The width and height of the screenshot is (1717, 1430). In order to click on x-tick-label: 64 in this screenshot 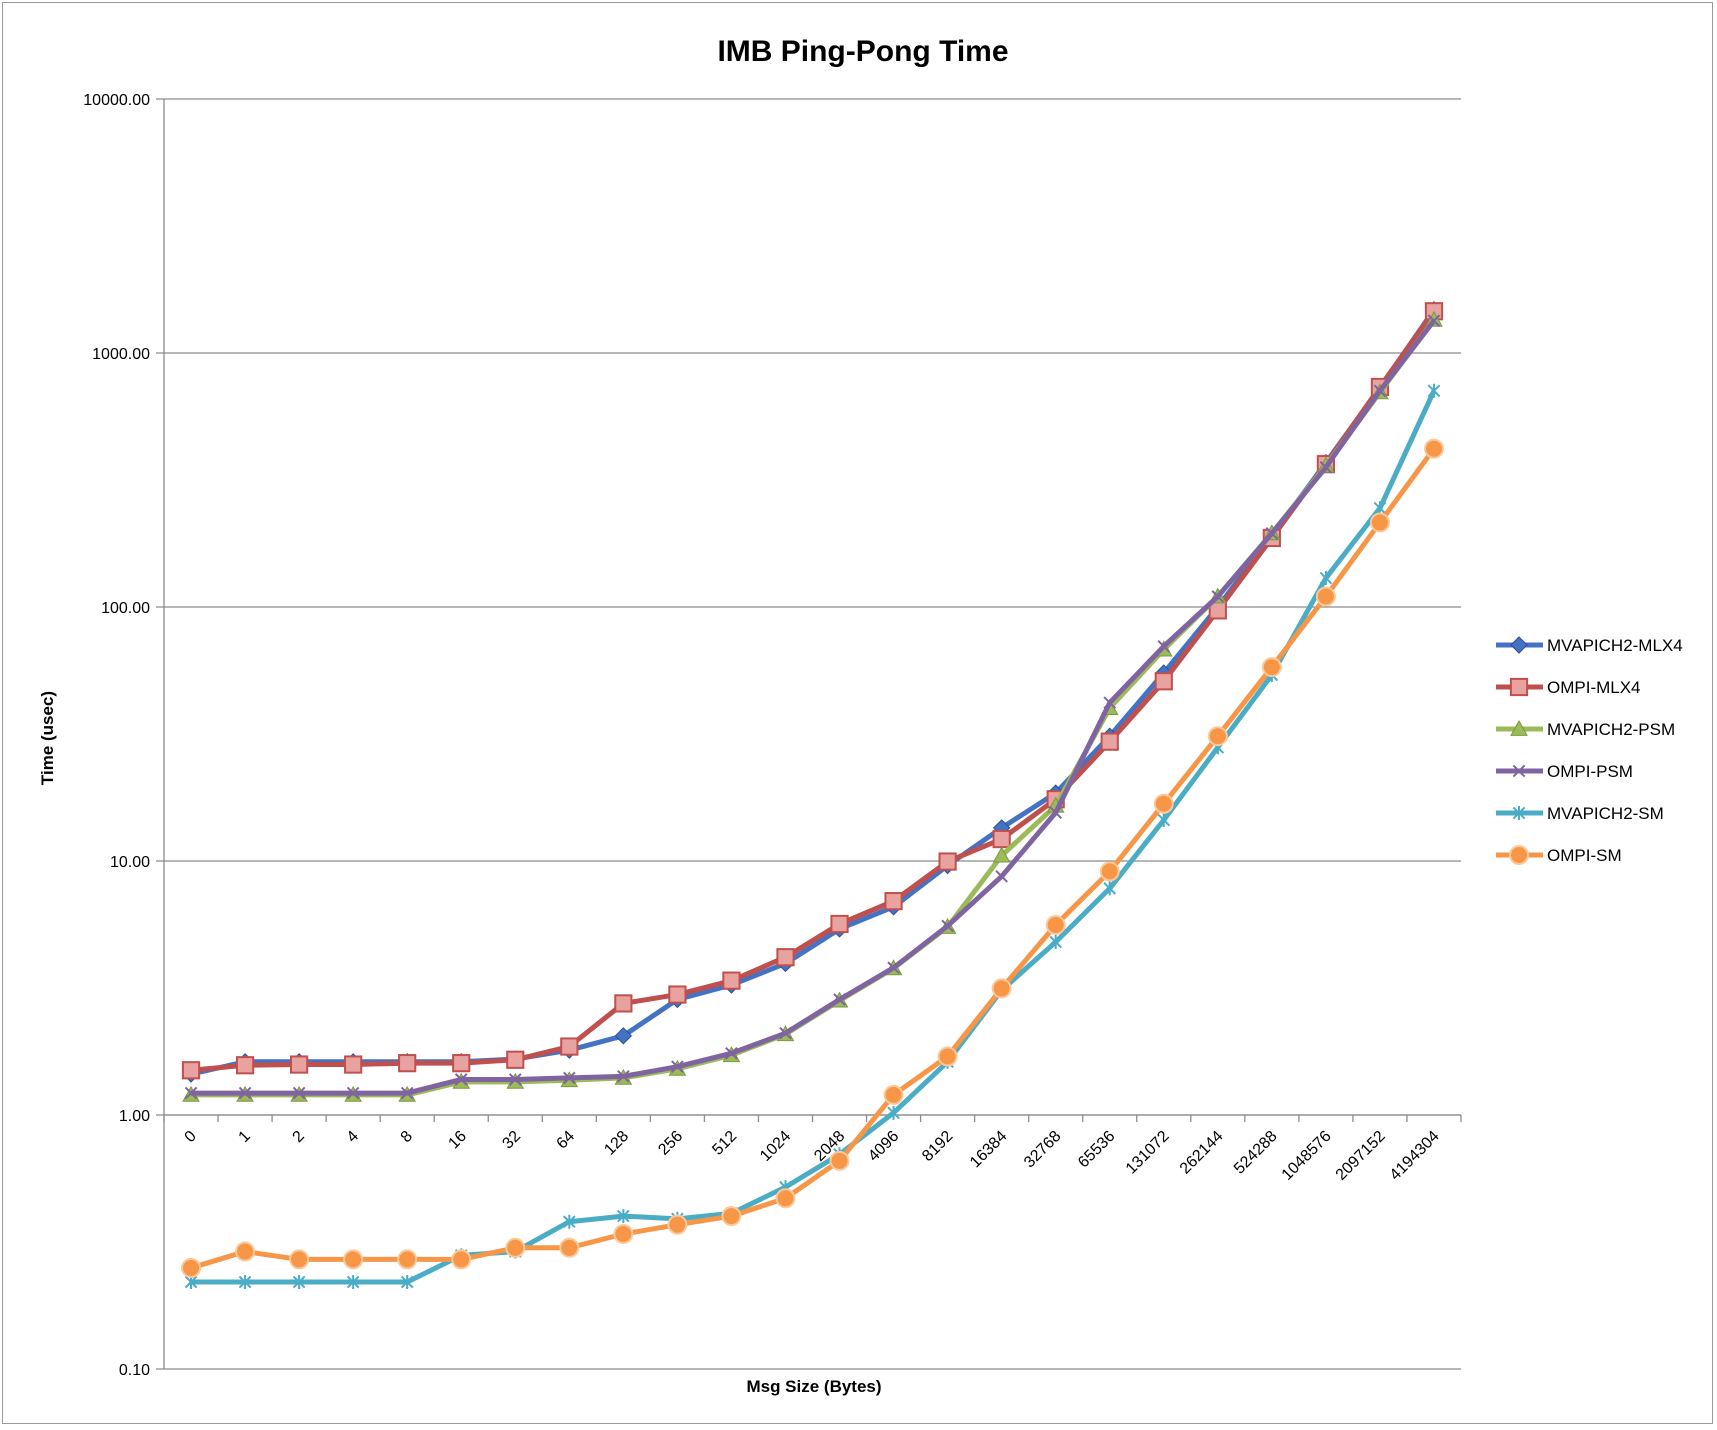, I will do `click(566, 1140)`.